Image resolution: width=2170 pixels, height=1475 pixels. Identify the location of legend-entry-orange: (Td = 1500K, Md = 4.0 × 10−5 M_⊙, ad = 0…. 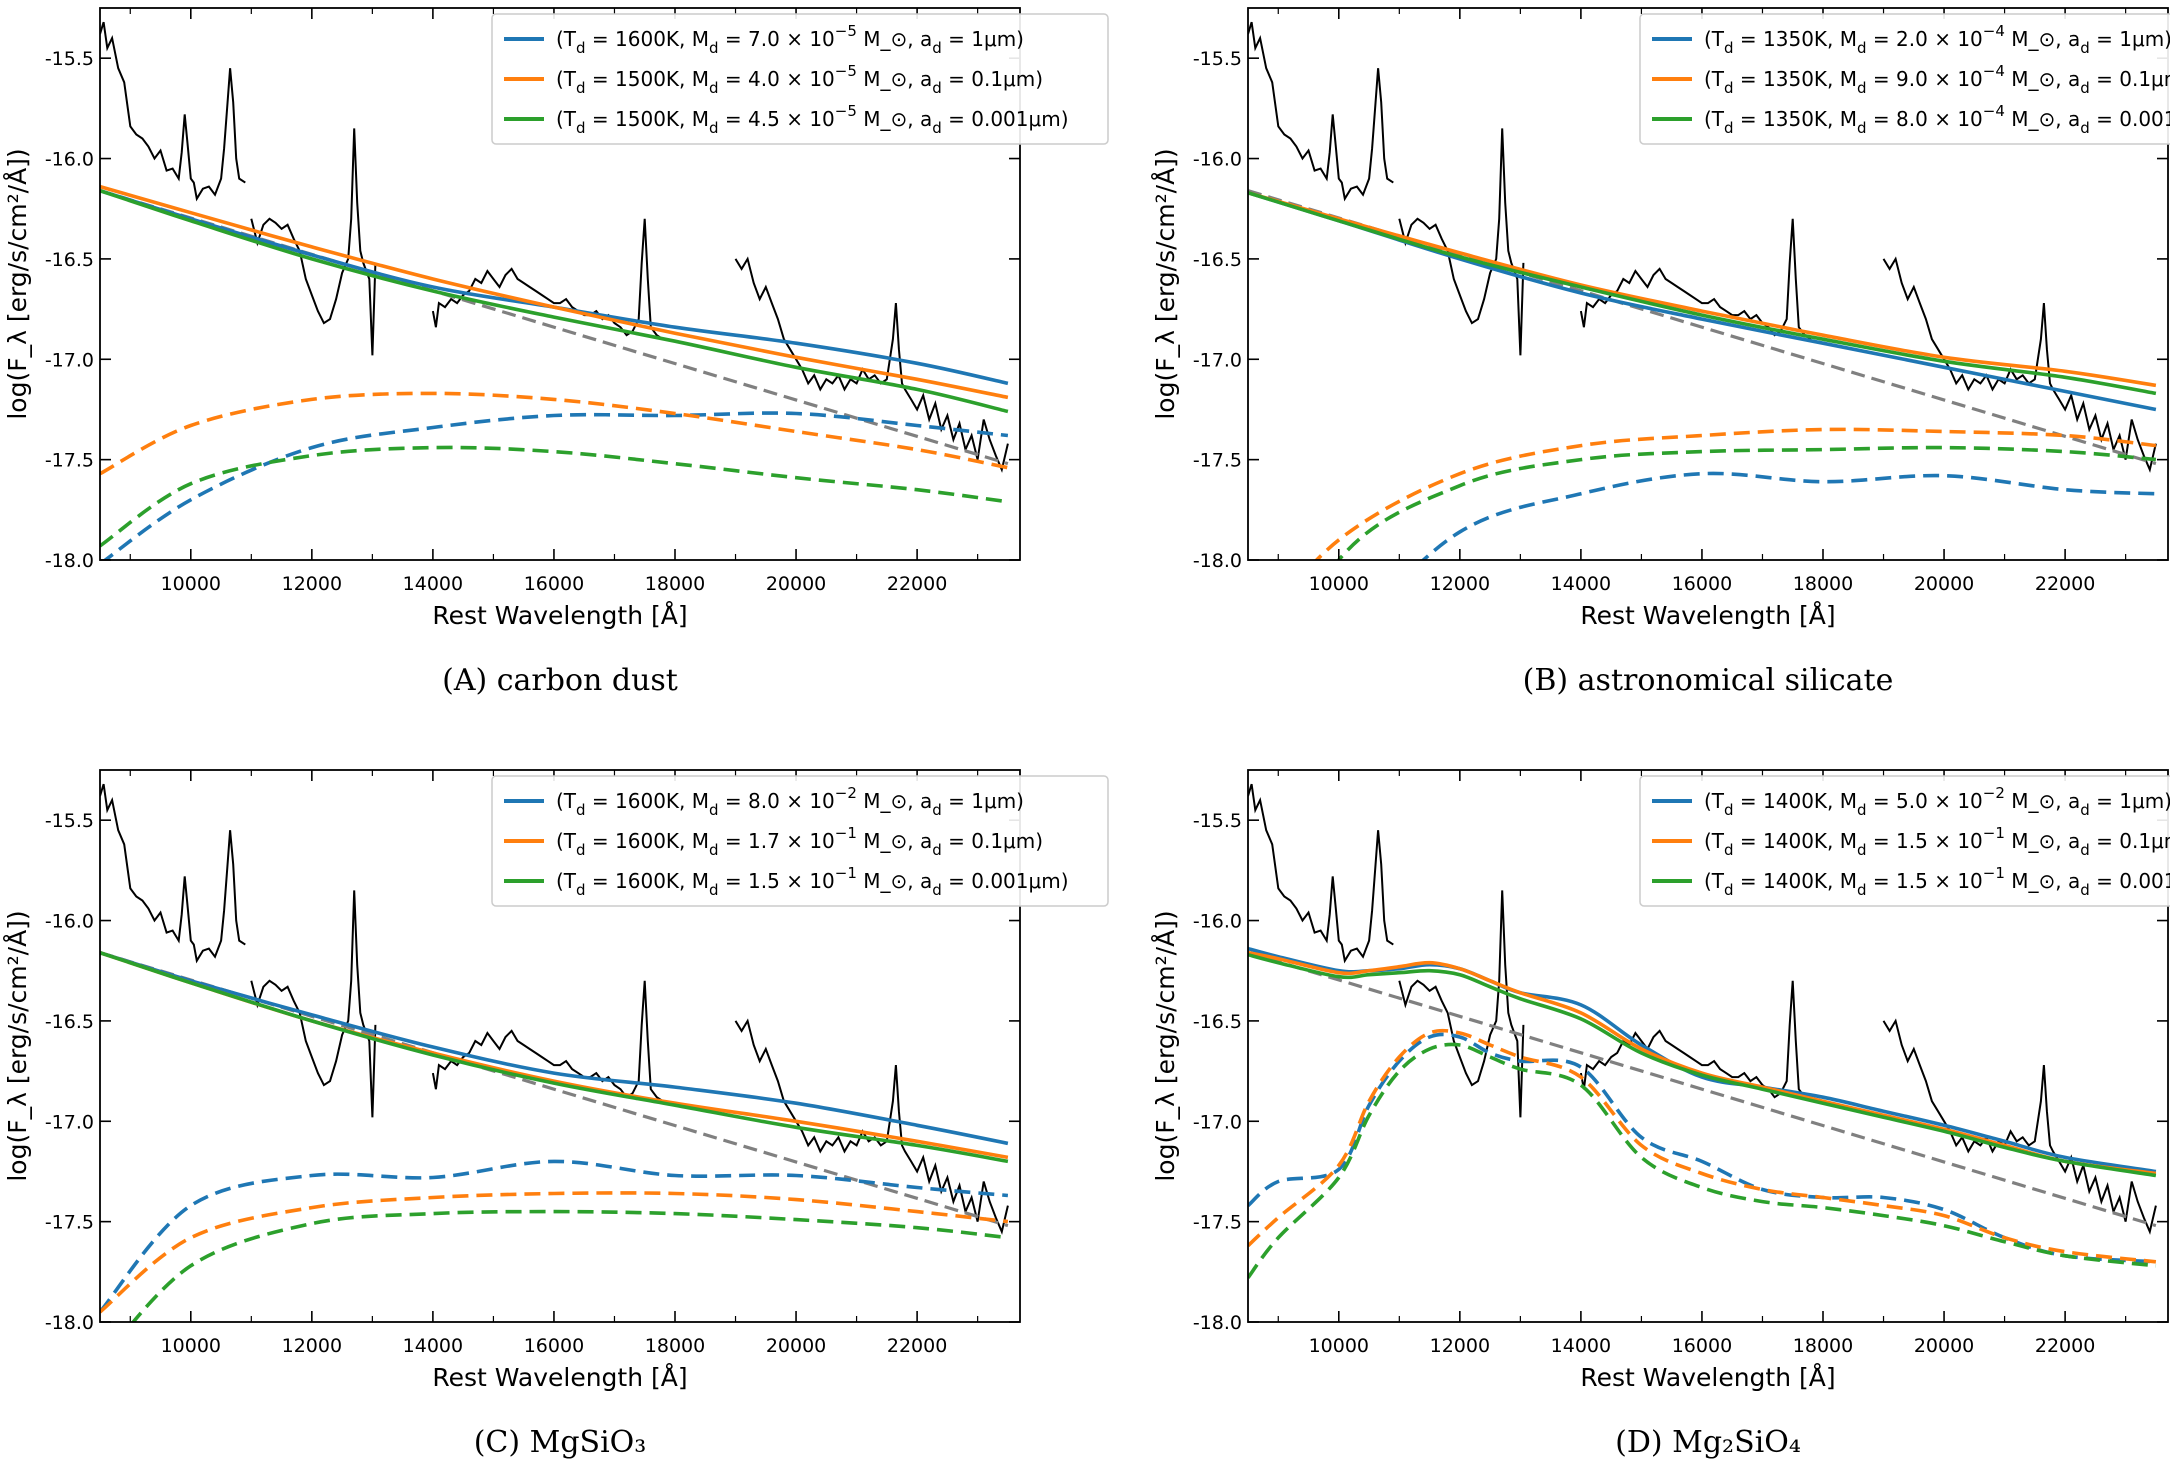
(799, 79).